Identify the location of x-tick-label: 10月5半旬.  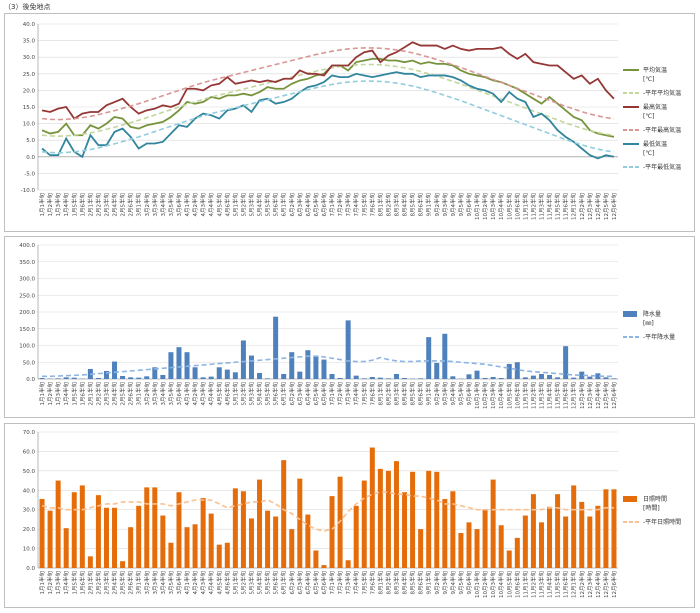
(509, 206).